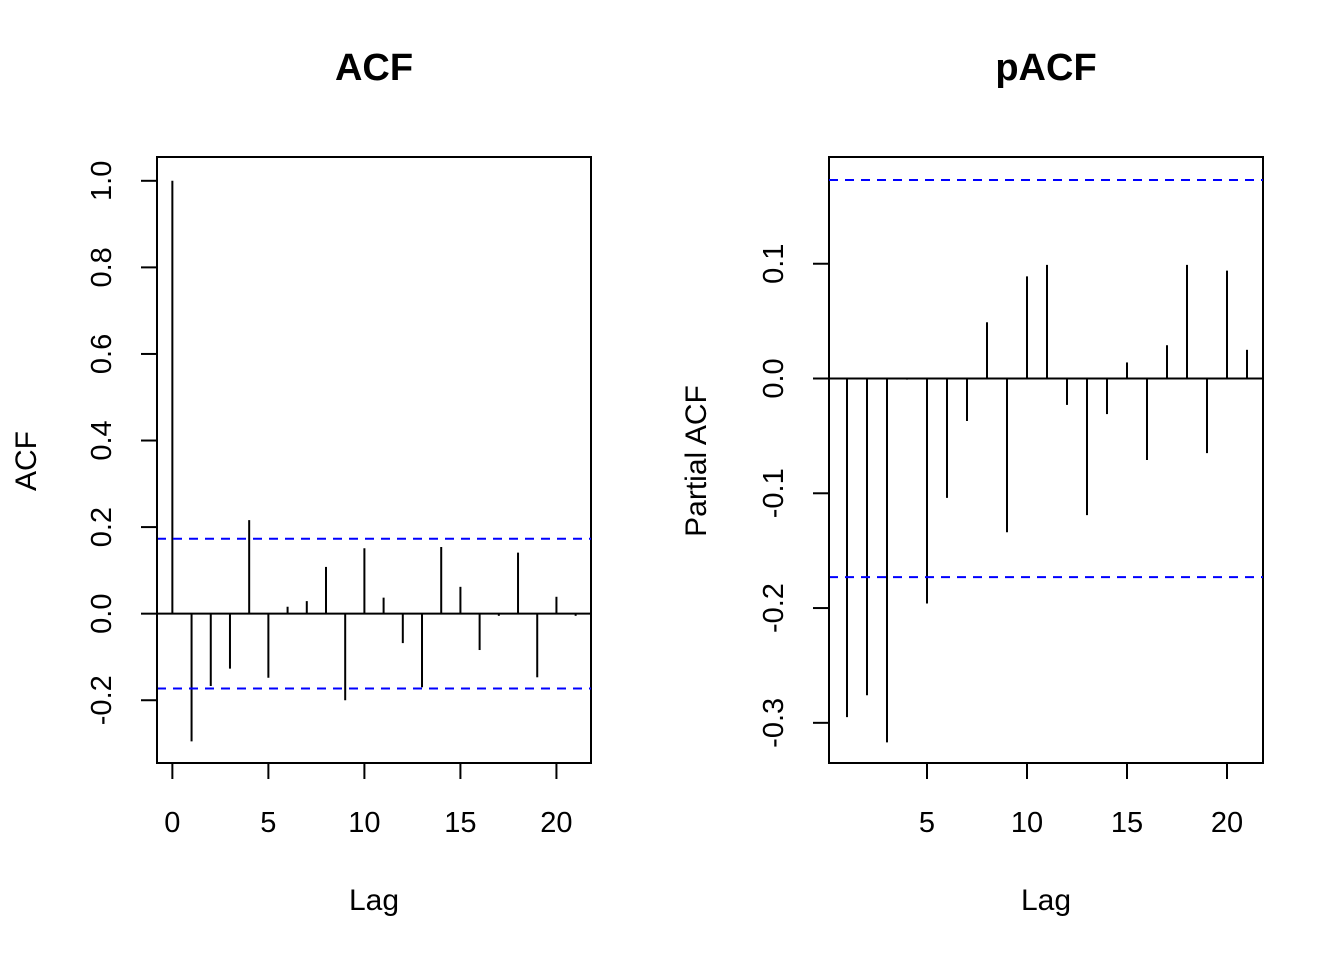  Describe the element at coordinates (102, 181) in the screenshot. I see `acf-y-tick-label-6: 1.0` at that location.